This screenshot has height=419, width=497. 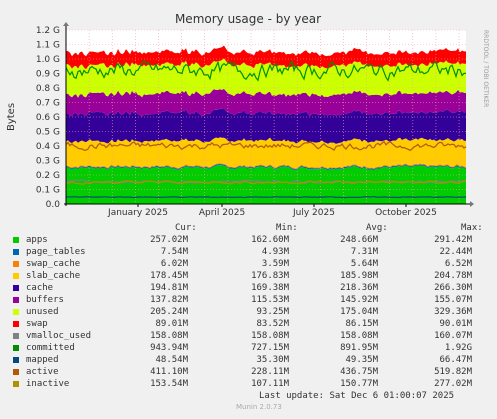 What do you see at coordinates (313, 213) in the screenshot?
I see `x-tick-label: July 2025` at bounding box center [313, 213].